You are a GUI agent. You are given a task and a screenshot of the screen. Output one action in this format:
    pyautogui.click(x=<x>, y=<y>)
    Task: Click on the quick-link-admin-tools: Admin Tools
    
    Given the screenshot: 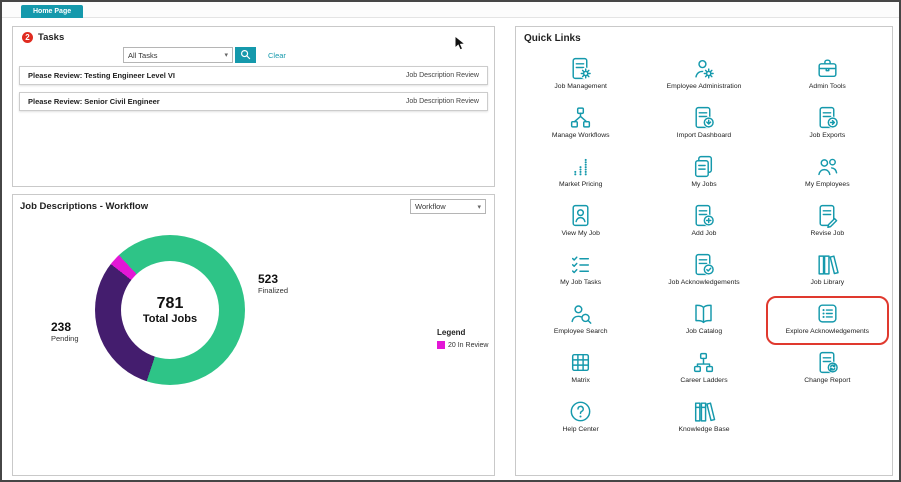 What is the action you would take?
    pyautogui.click(x=827, y=75)
    